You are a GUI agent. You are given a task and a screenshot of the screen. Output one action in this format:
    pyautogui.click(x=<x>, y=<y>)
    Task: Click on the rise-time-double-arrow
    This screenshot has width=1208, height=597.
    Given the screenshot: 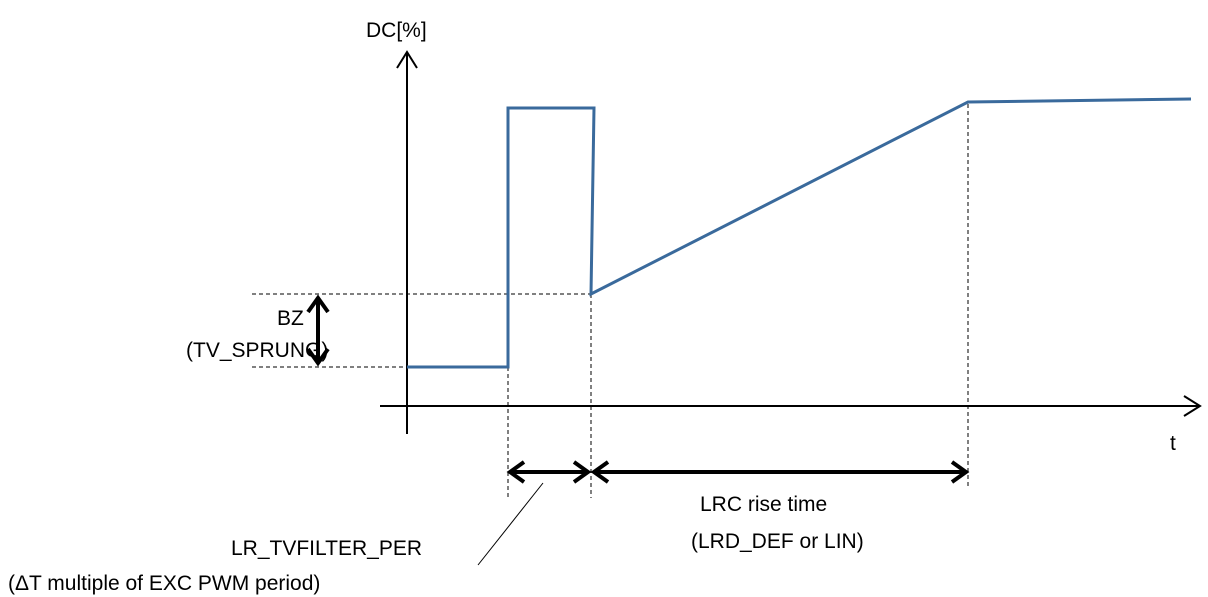 What is the action you would take?
    pyautogui.click(x=780, y=472)
    